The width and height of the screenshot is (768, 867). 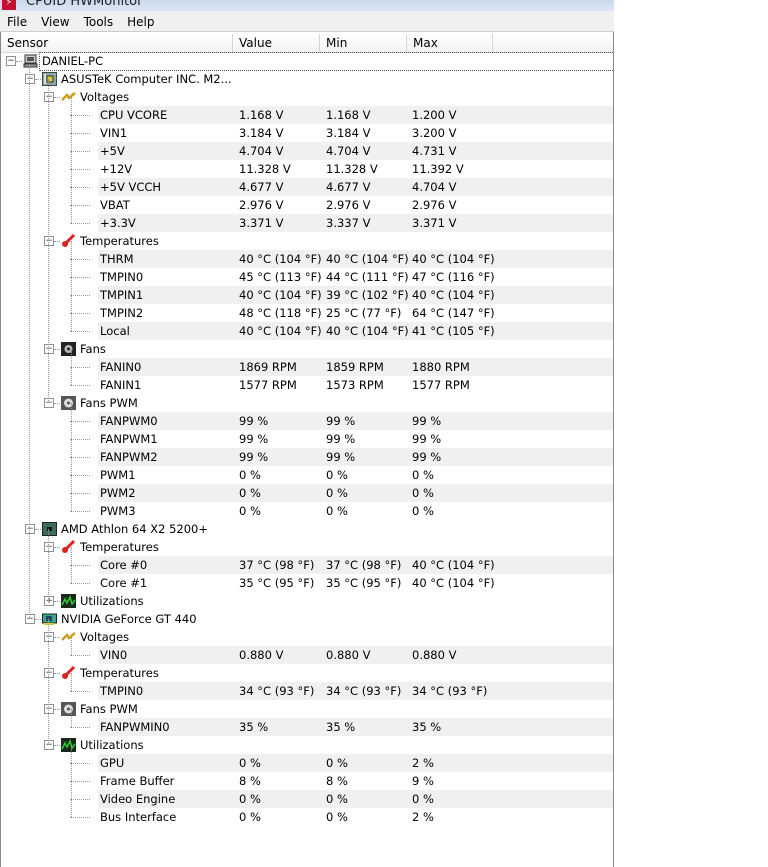 I want to click on sensor-value: 3.371 V, so click(x=261, y=223).